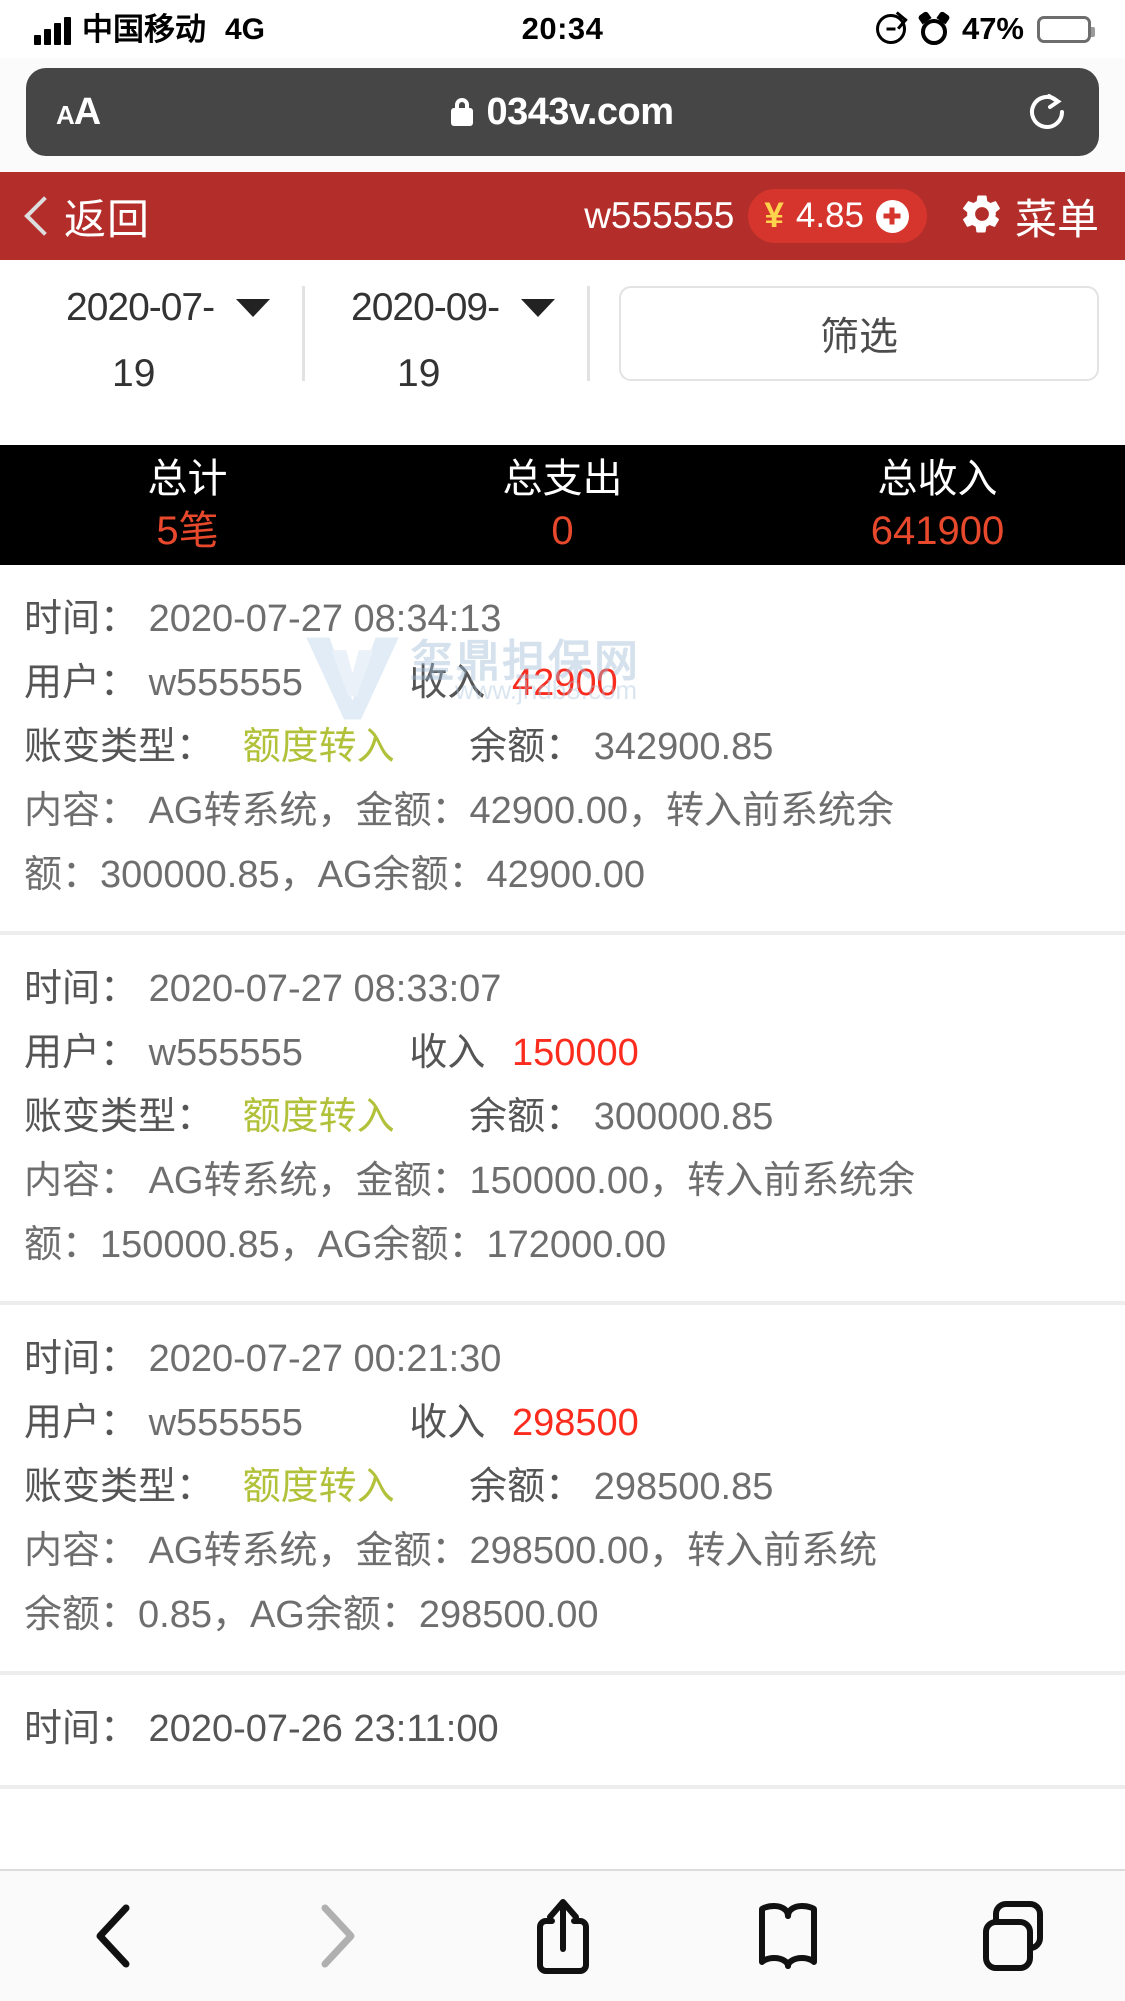  Describe the element at coordinates (562, 531) in the screenshot. I see `summary-expense-value: 0` at that location.